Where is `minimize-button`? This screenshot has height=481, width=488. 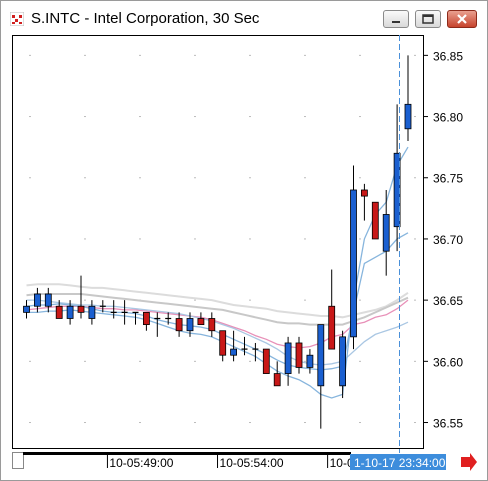 minimize-button is located at coordinates (396, 19).